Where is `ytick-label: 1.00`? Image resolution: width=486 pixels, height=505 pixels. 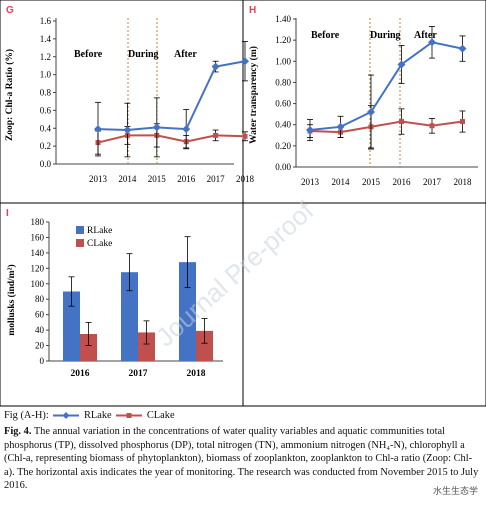 ytick-label: 1.00 is located at coordinates (283, 61).